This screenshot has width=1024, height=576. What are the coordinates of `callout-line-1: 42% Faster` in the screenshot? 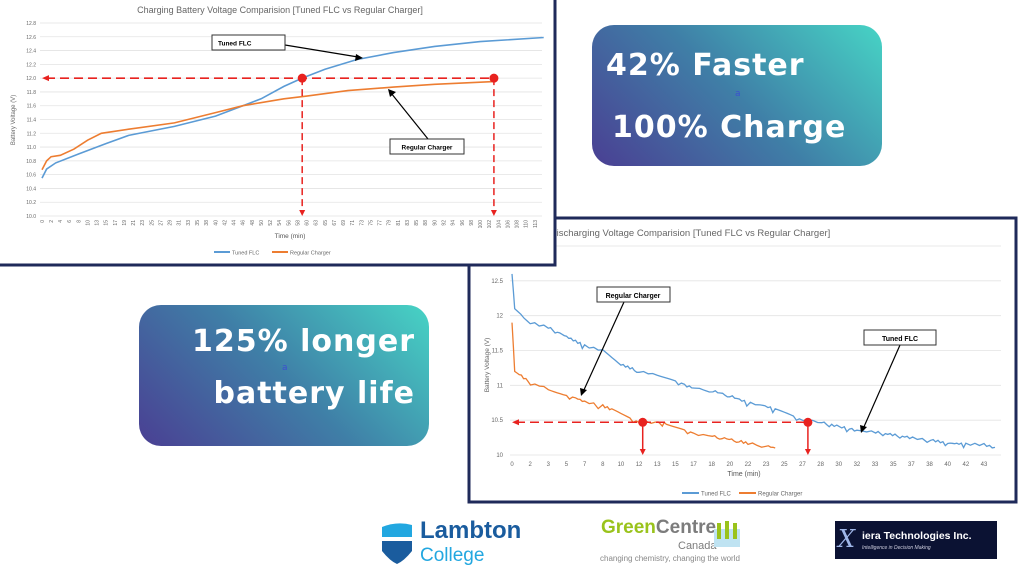 It's located at (705, 65).